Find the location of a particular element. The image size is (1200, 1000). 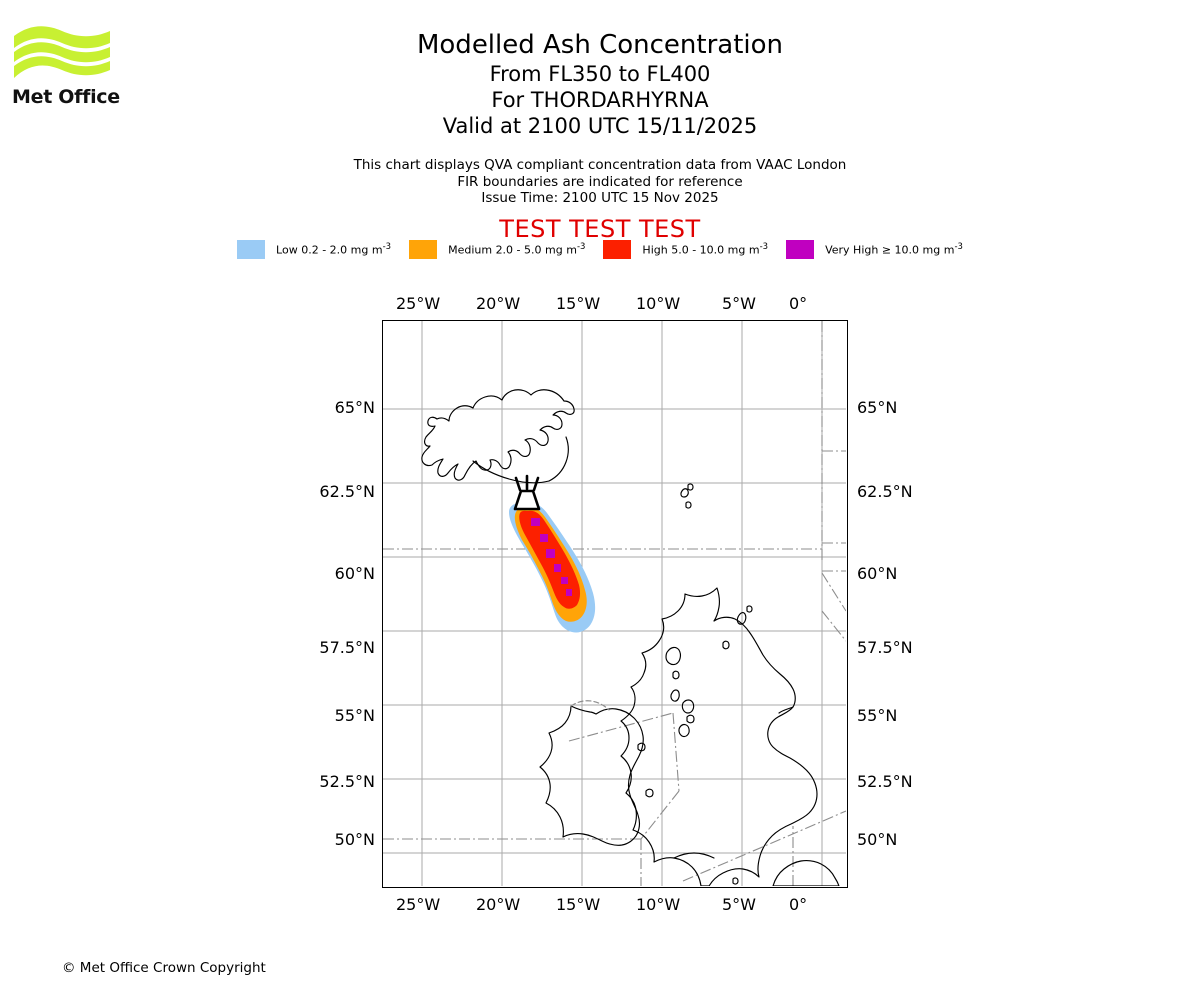

shetland-isles is located at coordinates (741, 618).